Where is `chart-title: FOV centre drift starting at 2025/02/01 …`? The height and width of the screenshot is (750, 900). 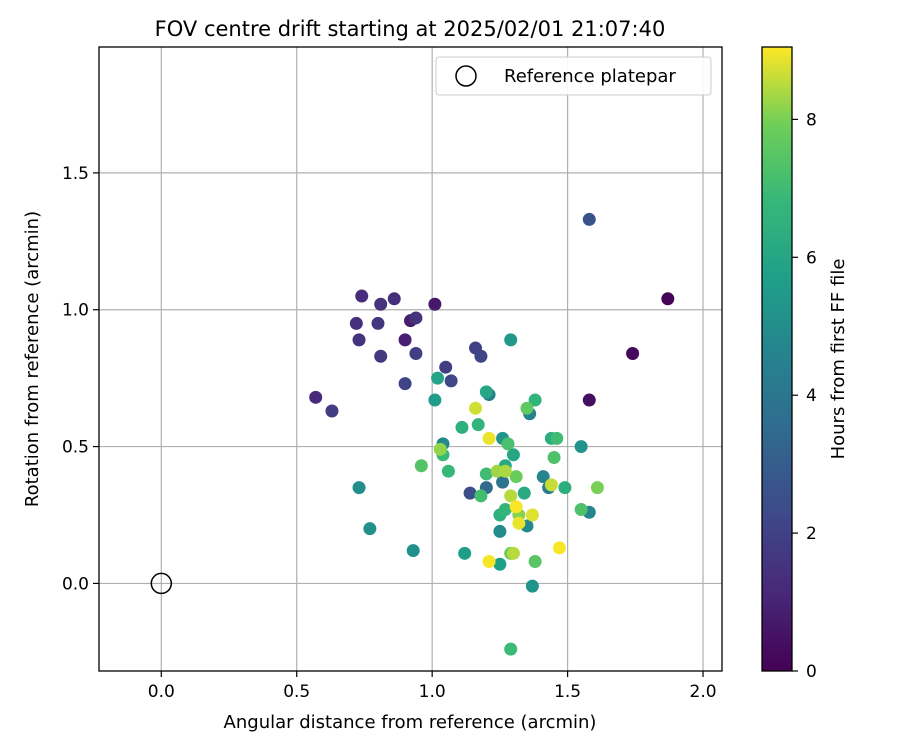 chart-title: FOV centre drift starting at 2025/02/01 … is located at coordinates (410, 29).